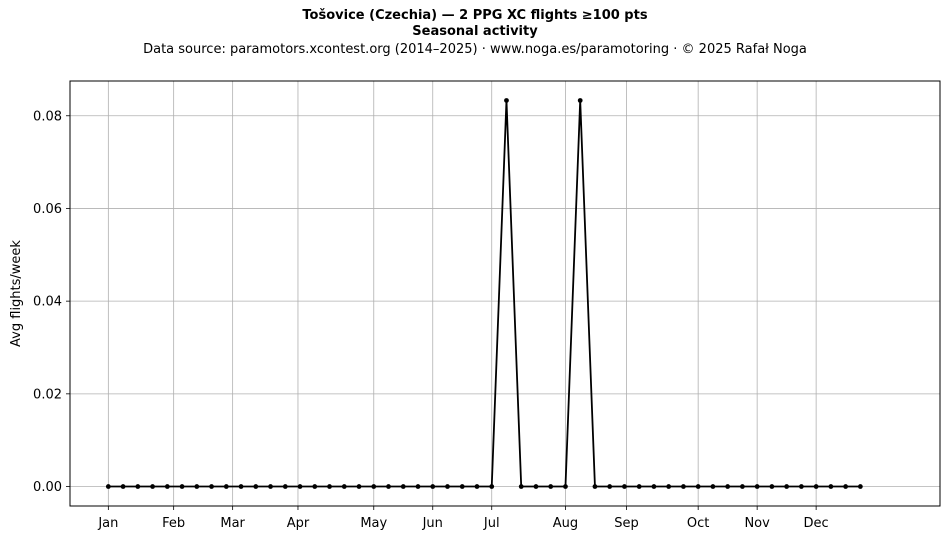 The image size is (950, 539). I want to click on x-tick-label: Aug, so click(565, 523).